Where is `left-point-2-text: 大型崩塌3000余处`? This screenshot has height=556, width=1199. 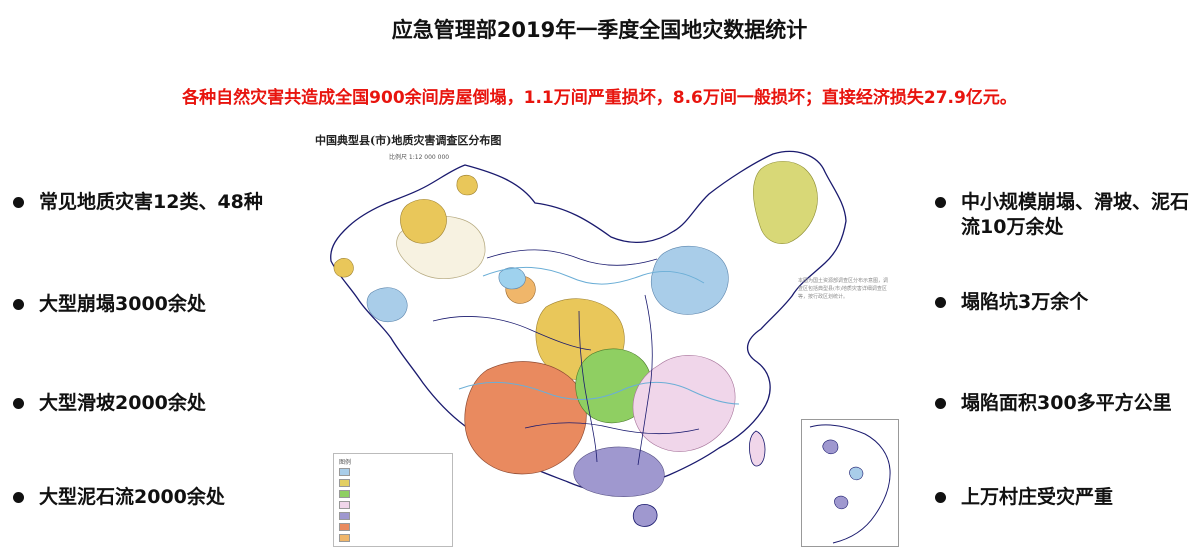 left-point-2-text: 大型崩塌3000余处 is located at coordinates (122, 304).